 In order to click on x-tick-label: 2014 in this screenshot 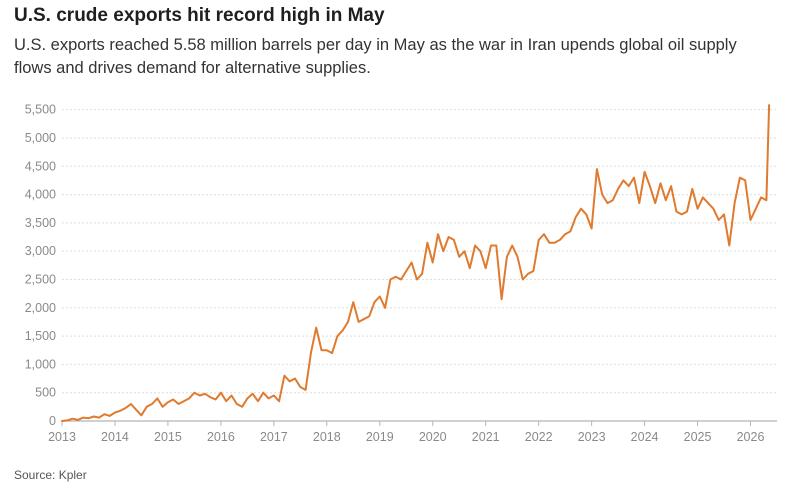, I will do `click(115, 437)`.